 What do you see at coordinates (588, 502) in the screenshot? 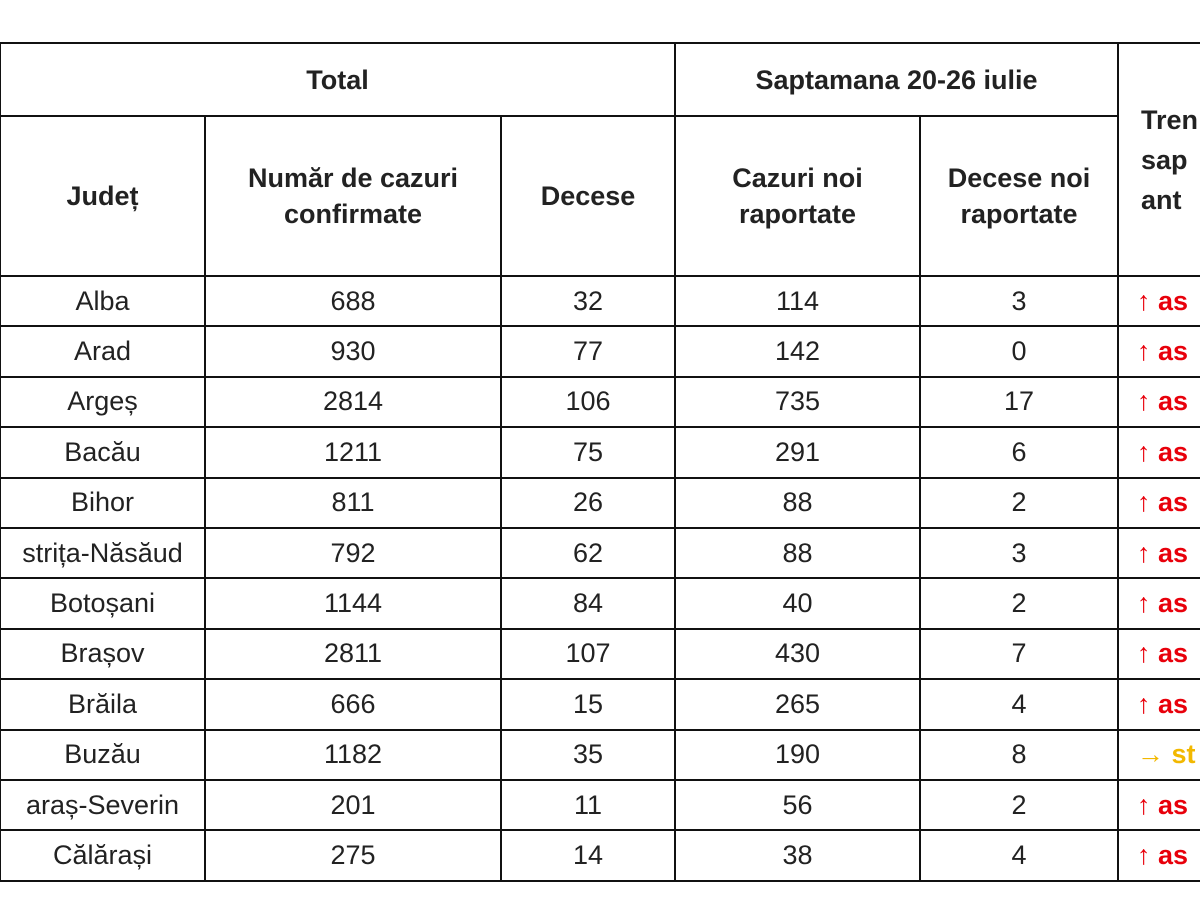
I see `number-cell: 26` at bounding box center [588, 502].